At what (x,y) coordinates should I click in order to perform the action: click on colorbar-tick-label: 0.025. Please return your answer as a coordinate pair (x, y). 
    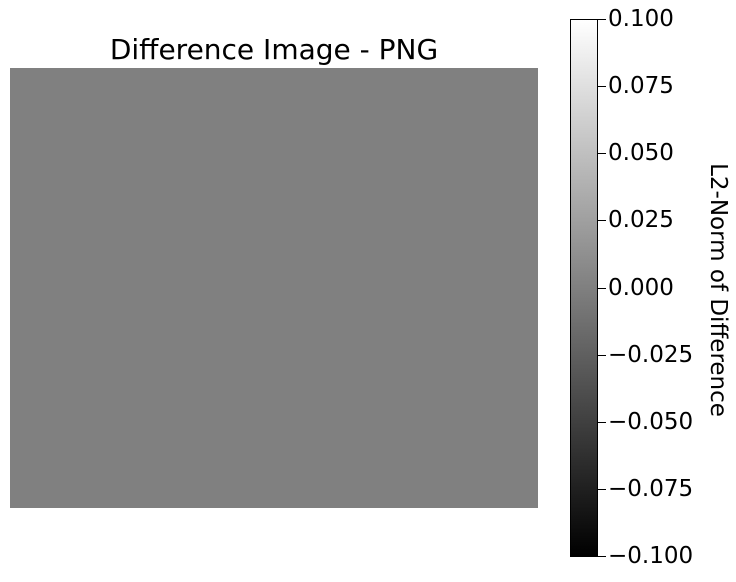
    Looking at the image, I should click on (641, 220).